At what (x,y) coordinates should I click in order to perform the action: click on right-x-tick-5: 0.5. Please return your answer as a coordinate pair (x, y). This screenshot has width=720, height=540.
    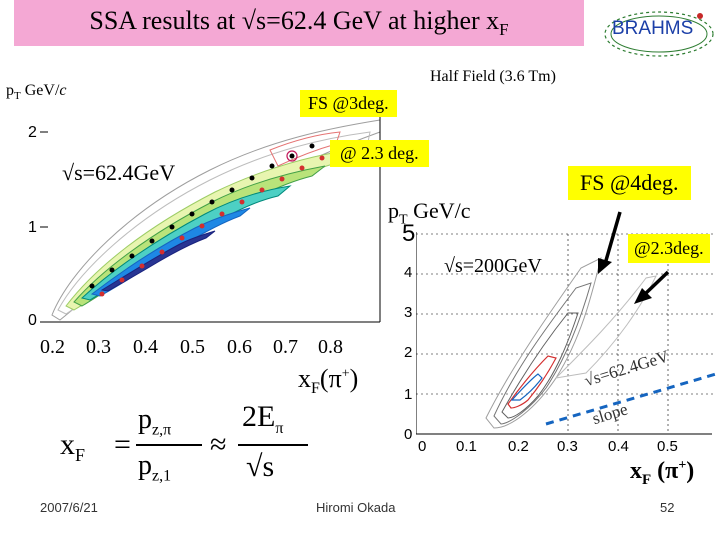
    Looking at the image, I should click on (667, 446).